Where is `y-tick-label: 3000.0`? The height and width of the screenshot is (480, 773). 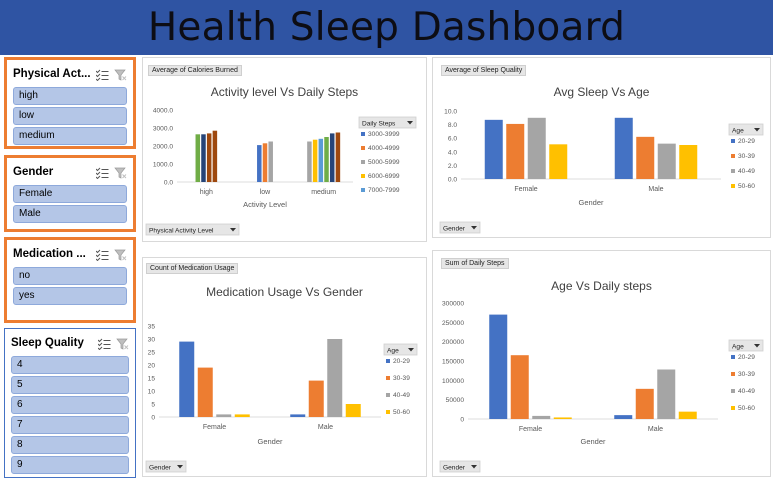
y-tick-label: 3000.0 is located at coordinates (163, 129).